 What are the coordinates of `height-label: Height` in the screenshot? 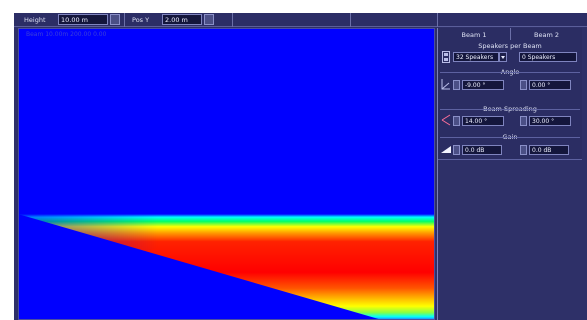 It's located at (35, 20).